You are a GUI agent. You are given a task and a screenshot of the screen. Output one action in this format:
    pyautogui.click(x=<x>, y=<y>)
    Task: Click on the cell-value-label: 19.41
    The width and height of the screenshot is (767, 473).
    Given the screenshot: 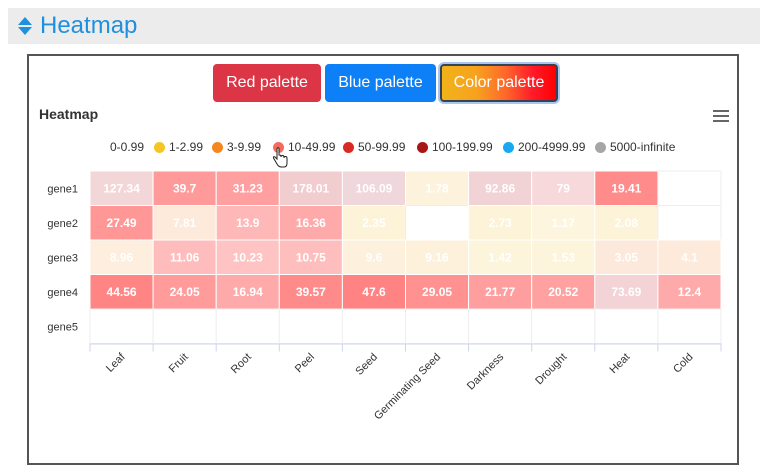 What is the action you would take?
    pyautogui.click(x=626, y=188)
    